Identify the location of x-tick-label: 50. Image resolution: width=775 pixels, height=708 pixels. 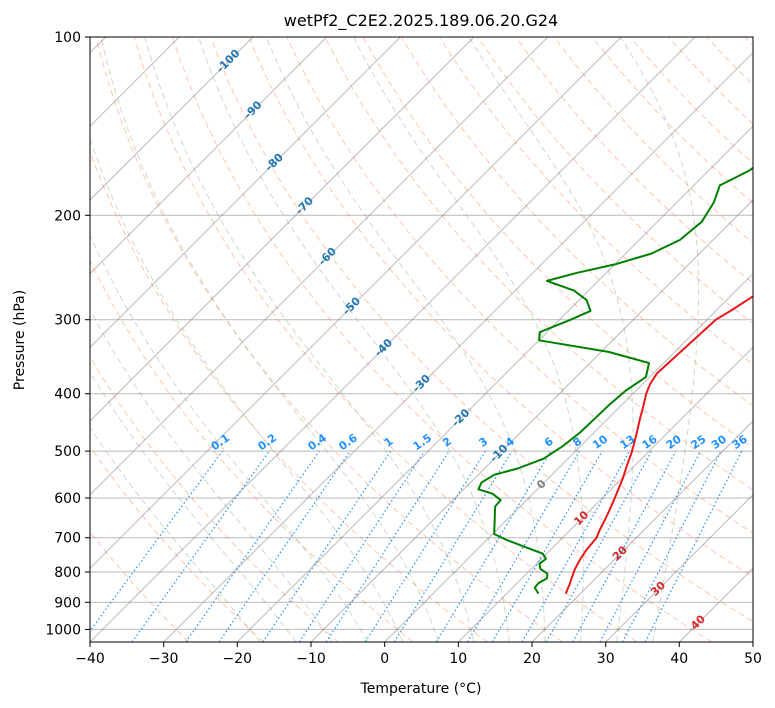
(753, 659).